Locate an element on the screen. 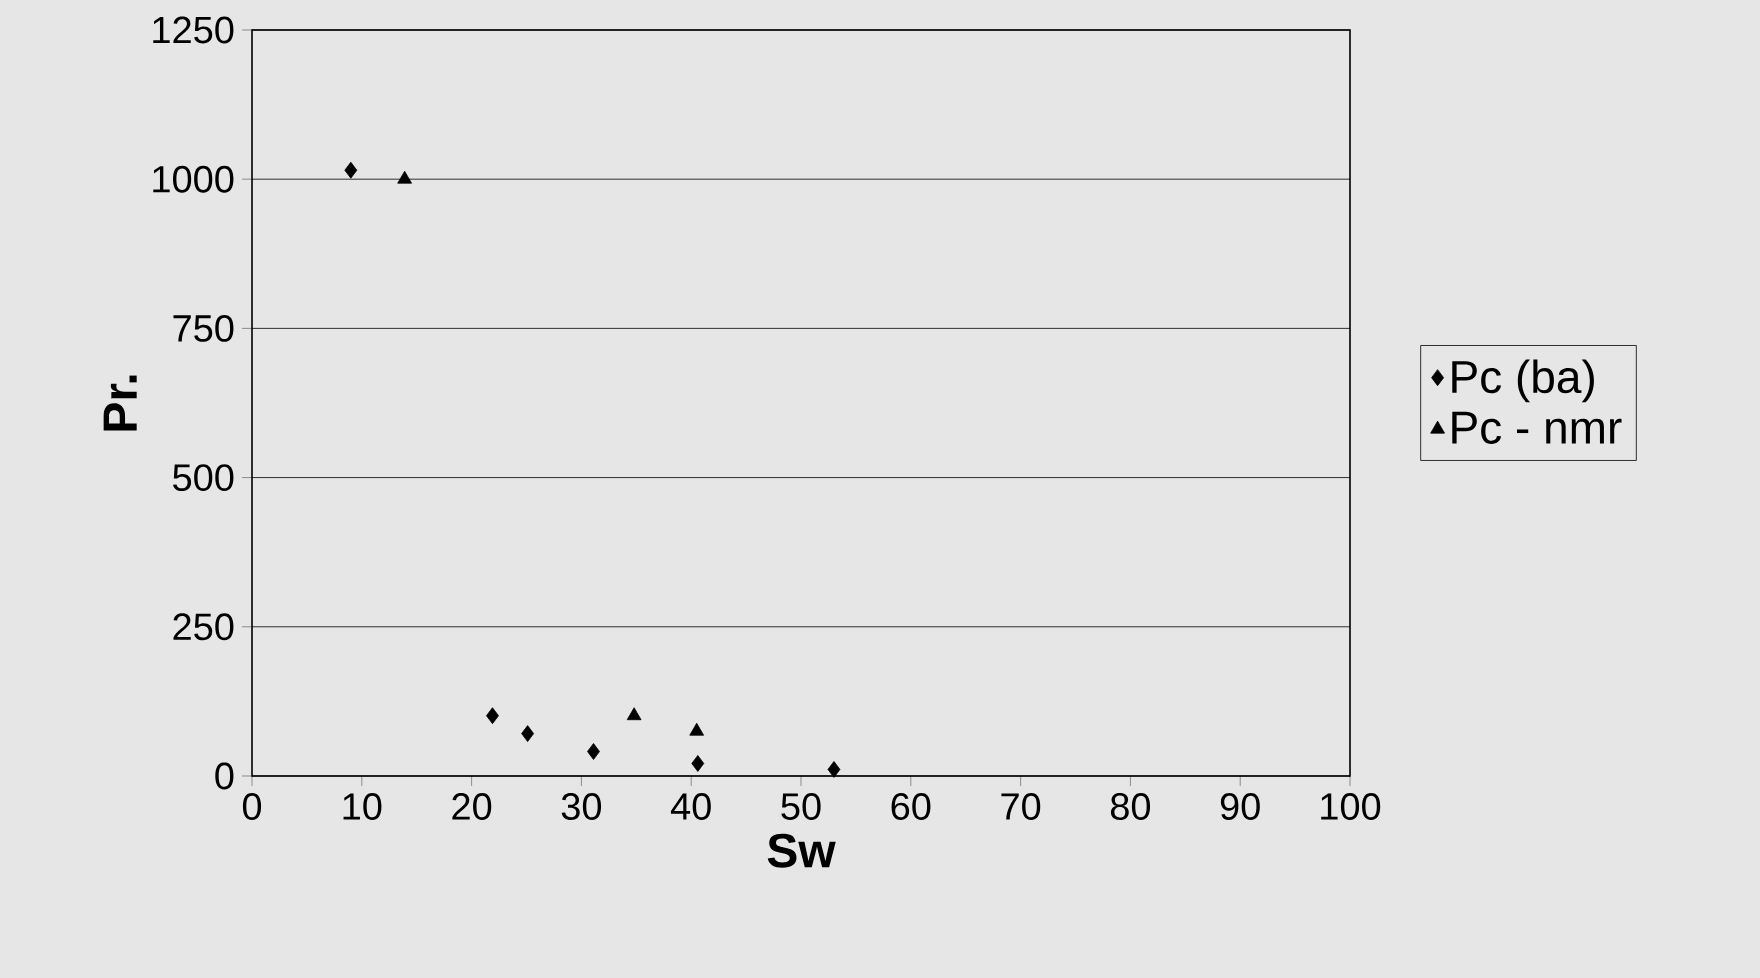  legend-label: Pc (ba) is located at coordinates (1523, 381).